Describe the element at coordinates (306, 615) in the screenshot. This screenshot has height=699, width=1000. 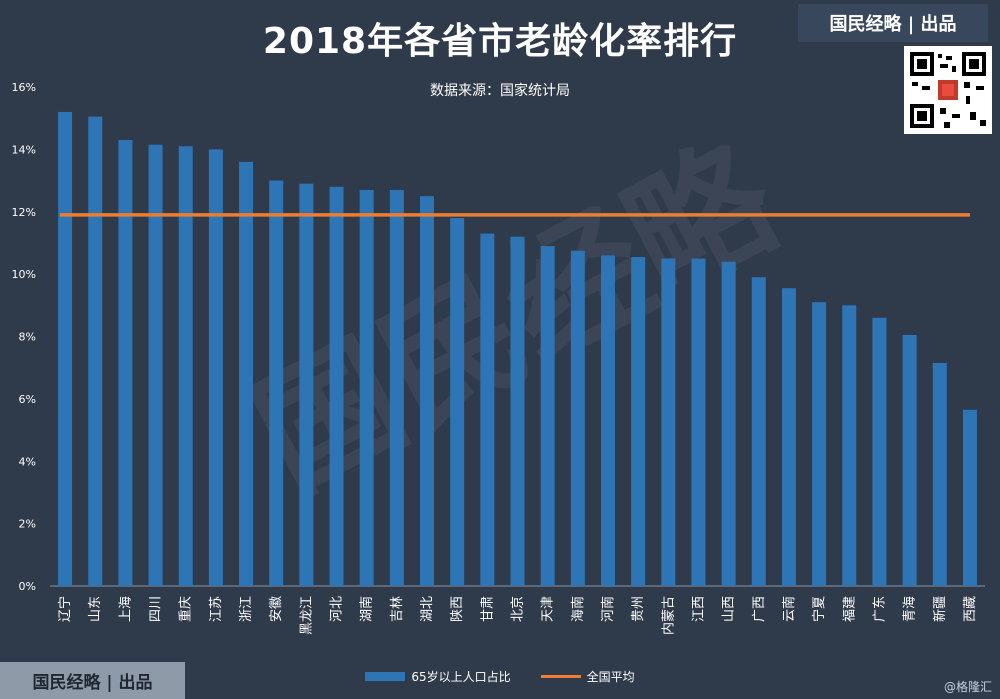
I see `x-tick-label: 黑龙江` at that location.